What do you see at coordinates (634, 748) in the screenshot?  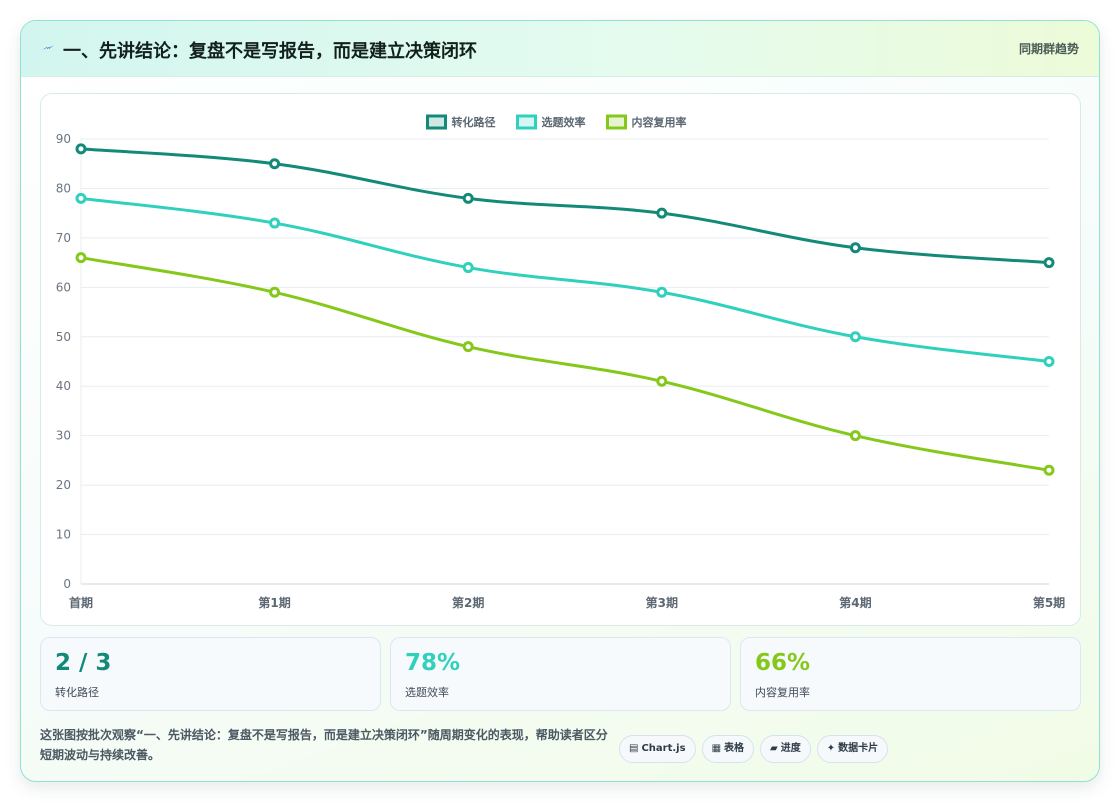 I see `chart-icon: ▤` at bounding box center [634, 748].